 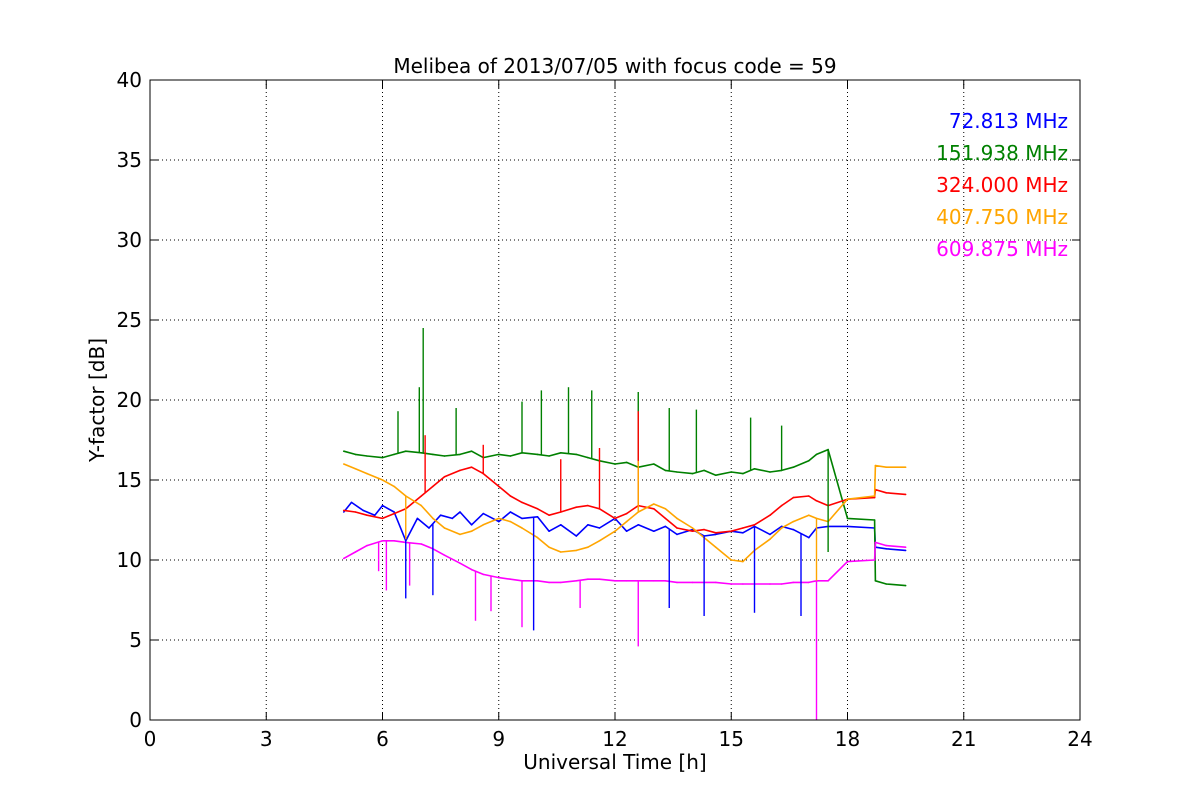 I want to click on y-tick-label: 30, so click(x=129, y=240).